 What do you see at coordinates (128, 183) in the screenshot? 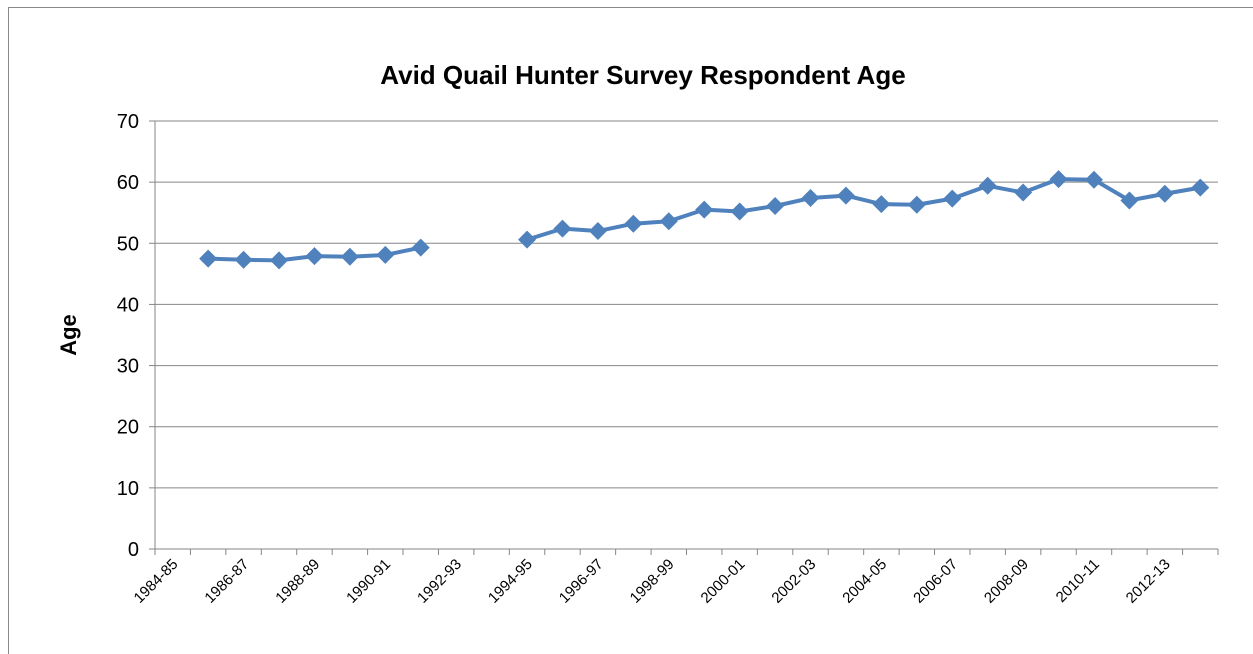
I see `y-tick-label: 60` at bounding box center [128, 183].